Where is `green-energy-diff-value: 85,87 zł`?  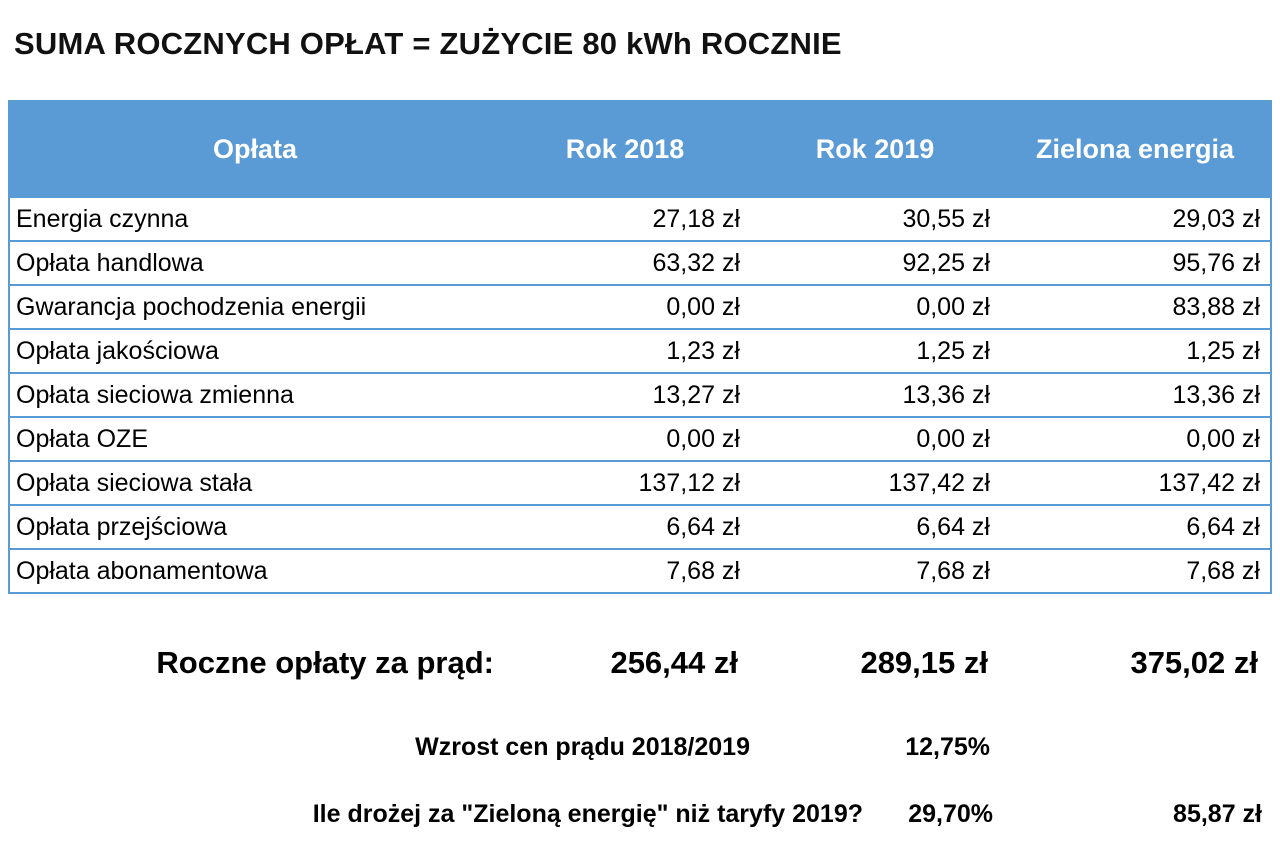
green-energy-diff-value: 85,87 zł is located at coordinates (1217, 814).